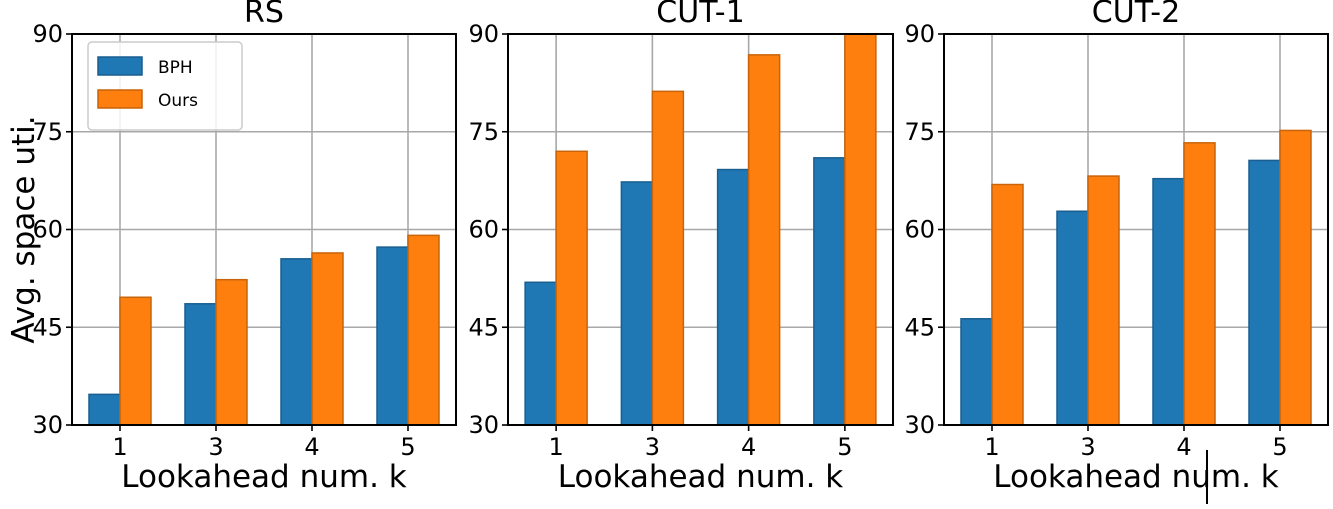 The width and height of the screenshot is (1333, 509). What do you see at coordinates (264, 330) in the screenshot?
I see `bars` at bounding box center [264, 330].